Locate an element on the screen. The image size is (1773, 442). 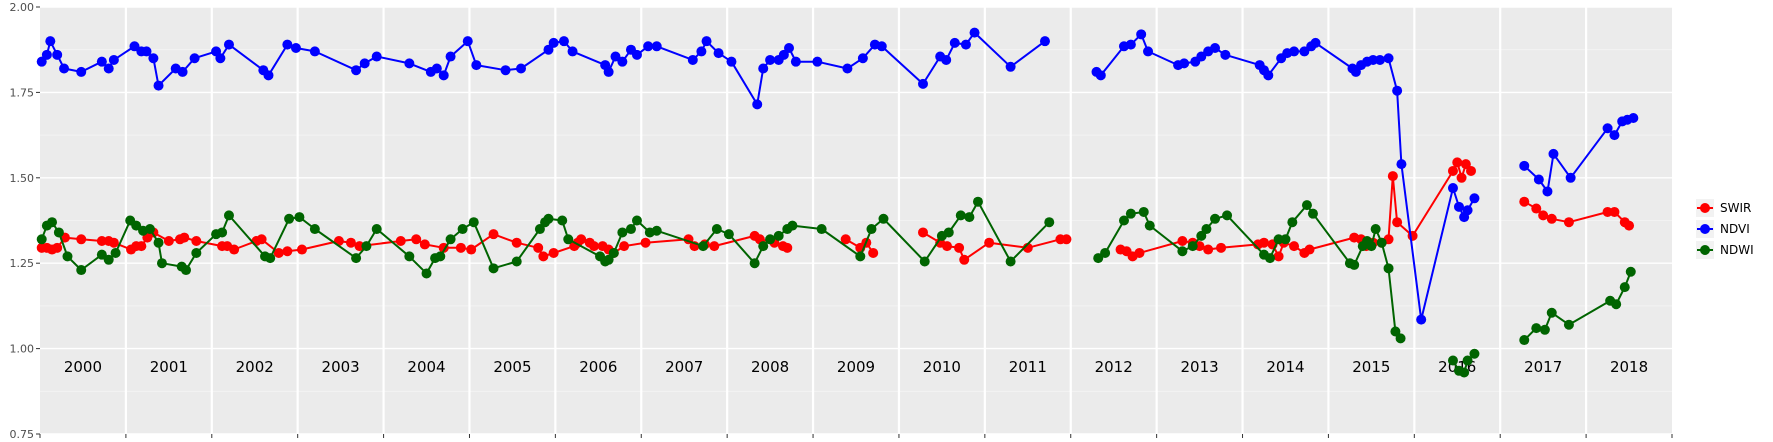
y-axis: 0.75 1.00 1.25 1.50 1.75 2.00 is located at coordinates (25, 221).